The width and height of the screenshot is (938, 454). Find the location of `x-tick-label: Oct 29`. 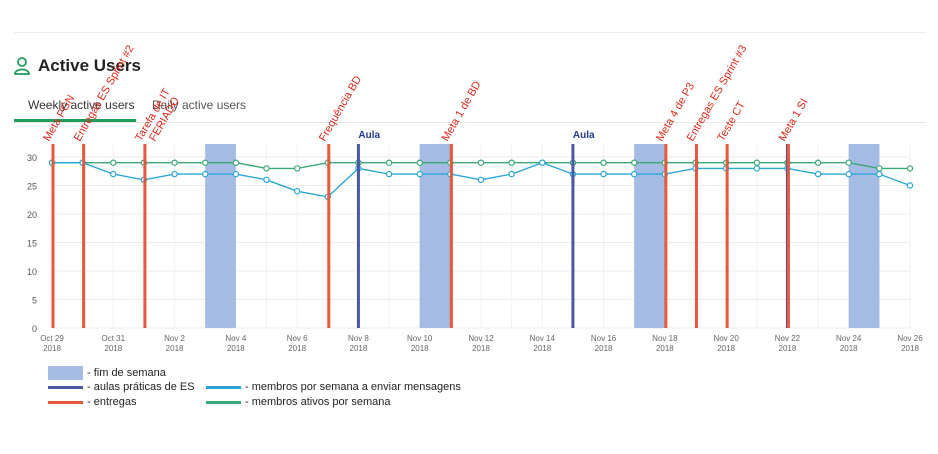

x-tick-label: Oct 29 is located at coordinates (52, 338).